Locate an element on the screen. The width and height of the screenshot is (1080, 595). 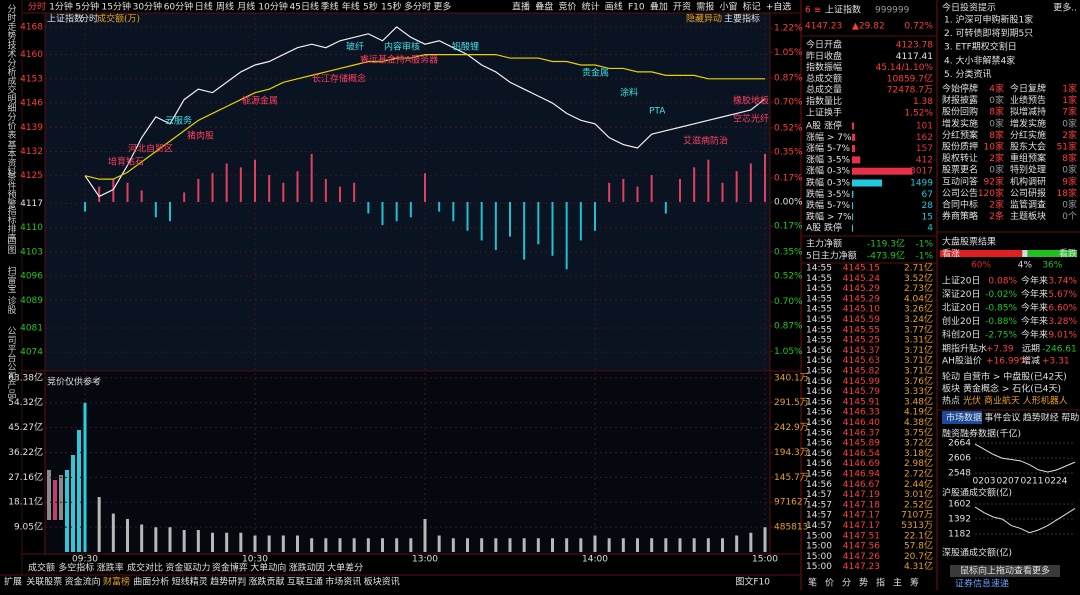
indicator-tab: 大单差分 is located at coordinates (345, 568).